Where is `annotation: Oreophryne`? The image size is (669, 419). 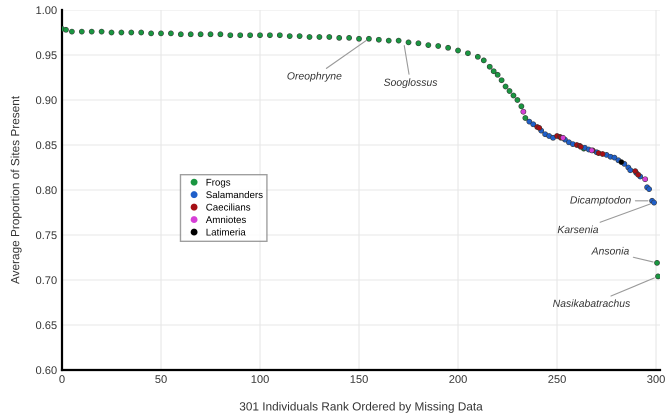 annotation: Oreophryne is located at coordinates (314, 77).